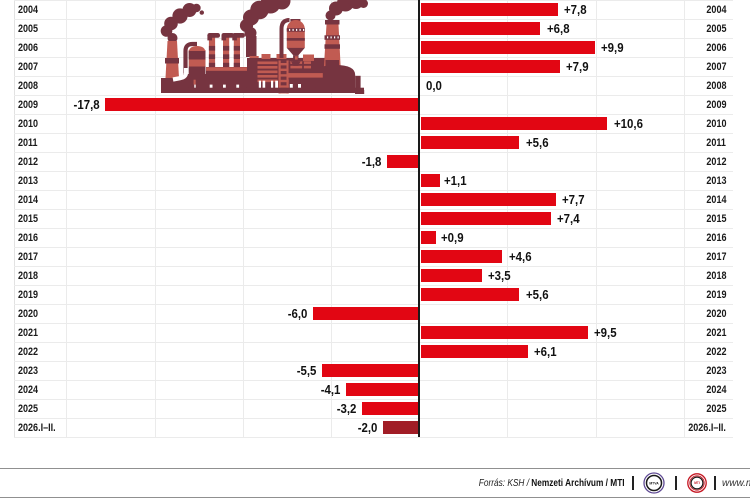 The height and width of the screenshot is (500, 750). I want to click on svg-text: MTI, so click(697, 483).